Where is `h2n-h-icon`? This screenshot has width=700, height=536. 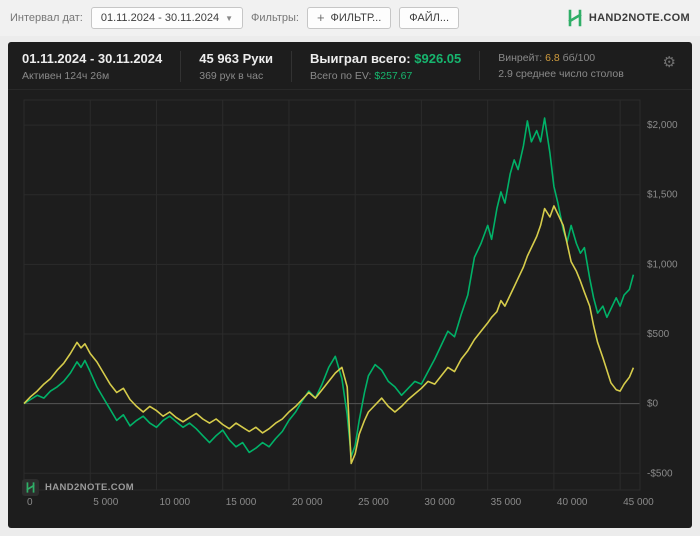 h2n-h-icon is located at coordinates (575, 18).